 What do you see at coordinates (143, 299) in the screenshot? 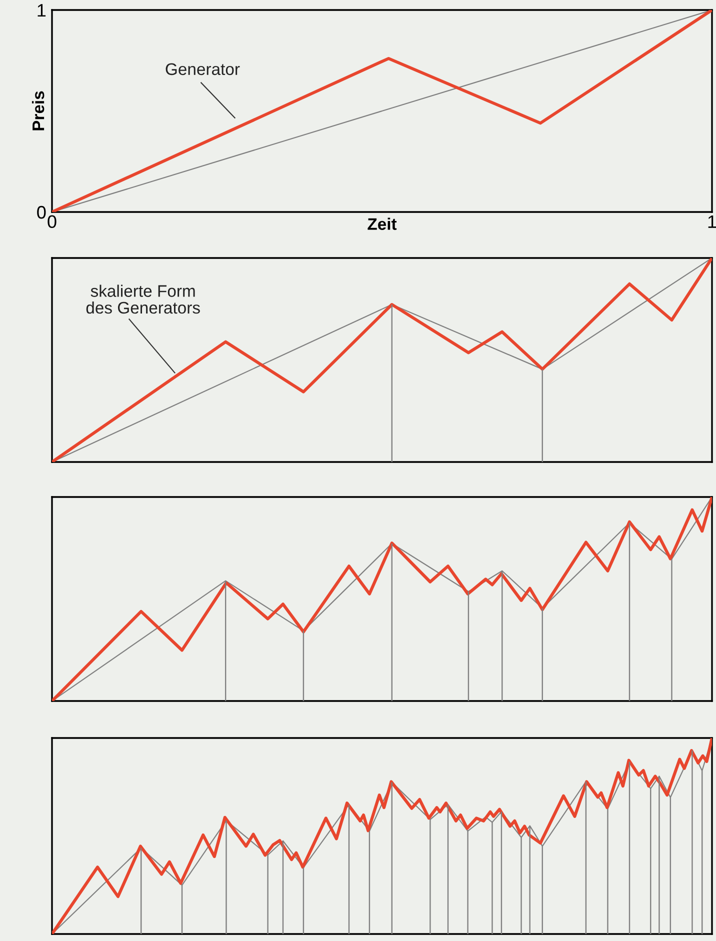
I see `annotation: skalierte Form des Generators` at bounding box center [143, 299].